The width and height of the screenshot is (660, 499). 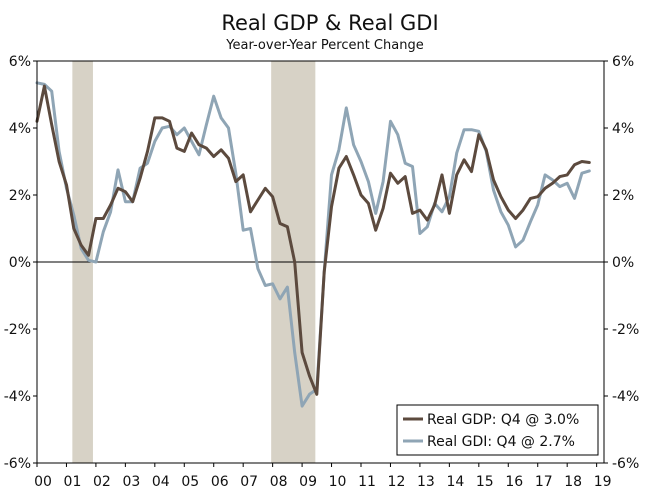 I want to click on y-tick-label-right: -2%, so click(x=625, y=330).